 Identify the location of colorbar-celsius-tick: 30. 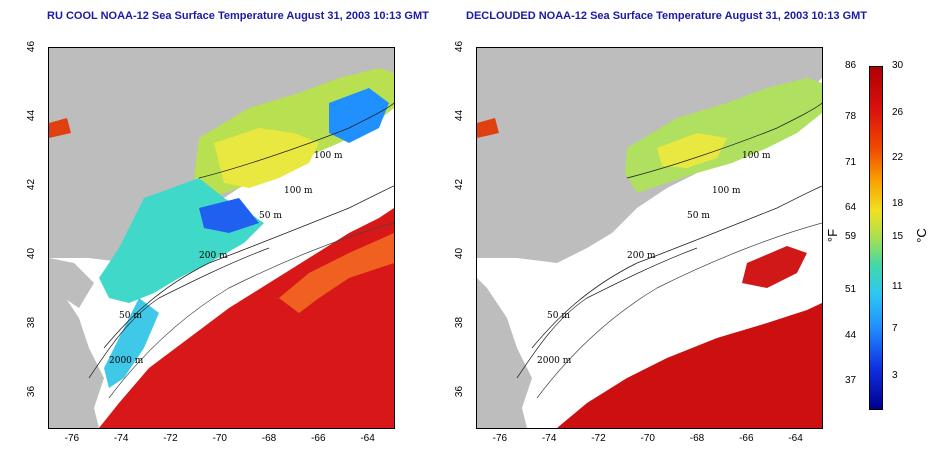
(898, 65).